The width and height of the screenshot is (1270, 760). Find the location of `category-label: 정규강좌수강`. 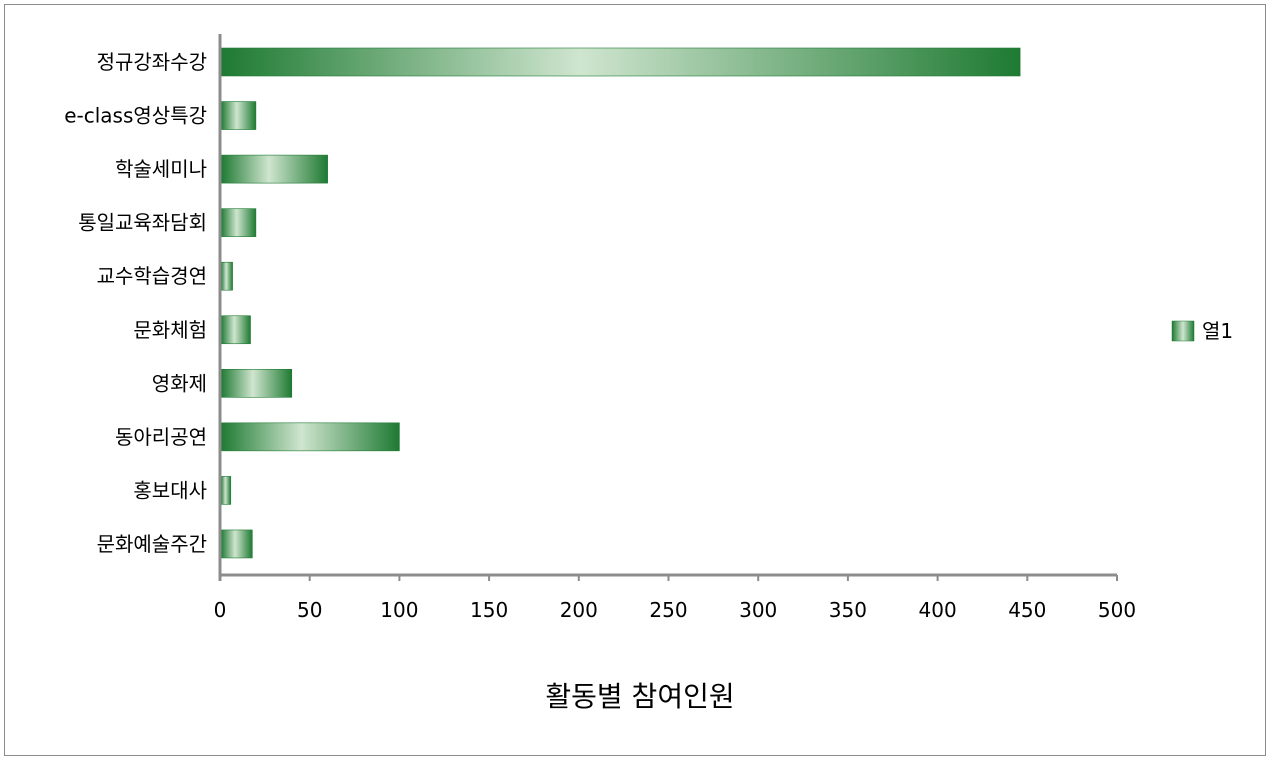

category-label: 정규강좌수강 is located at coordinates (152, 62).